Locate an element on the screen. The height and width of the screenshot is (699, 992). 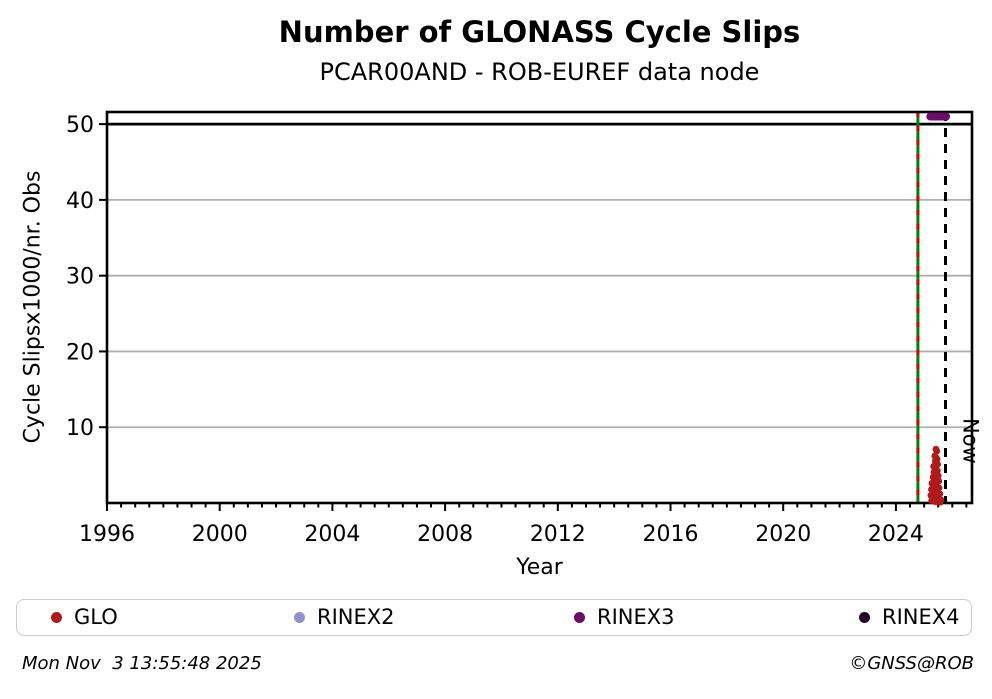
svg-text: 2004 is located at coordinates (332, 534).